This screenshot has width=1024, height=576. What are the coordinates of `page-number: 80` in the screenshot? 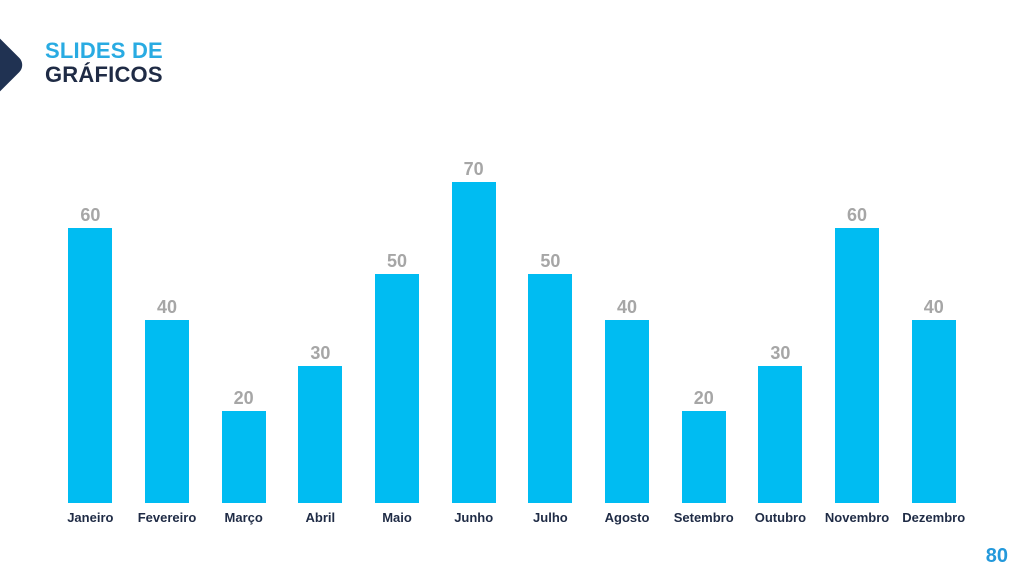 It's located at (996, 556).